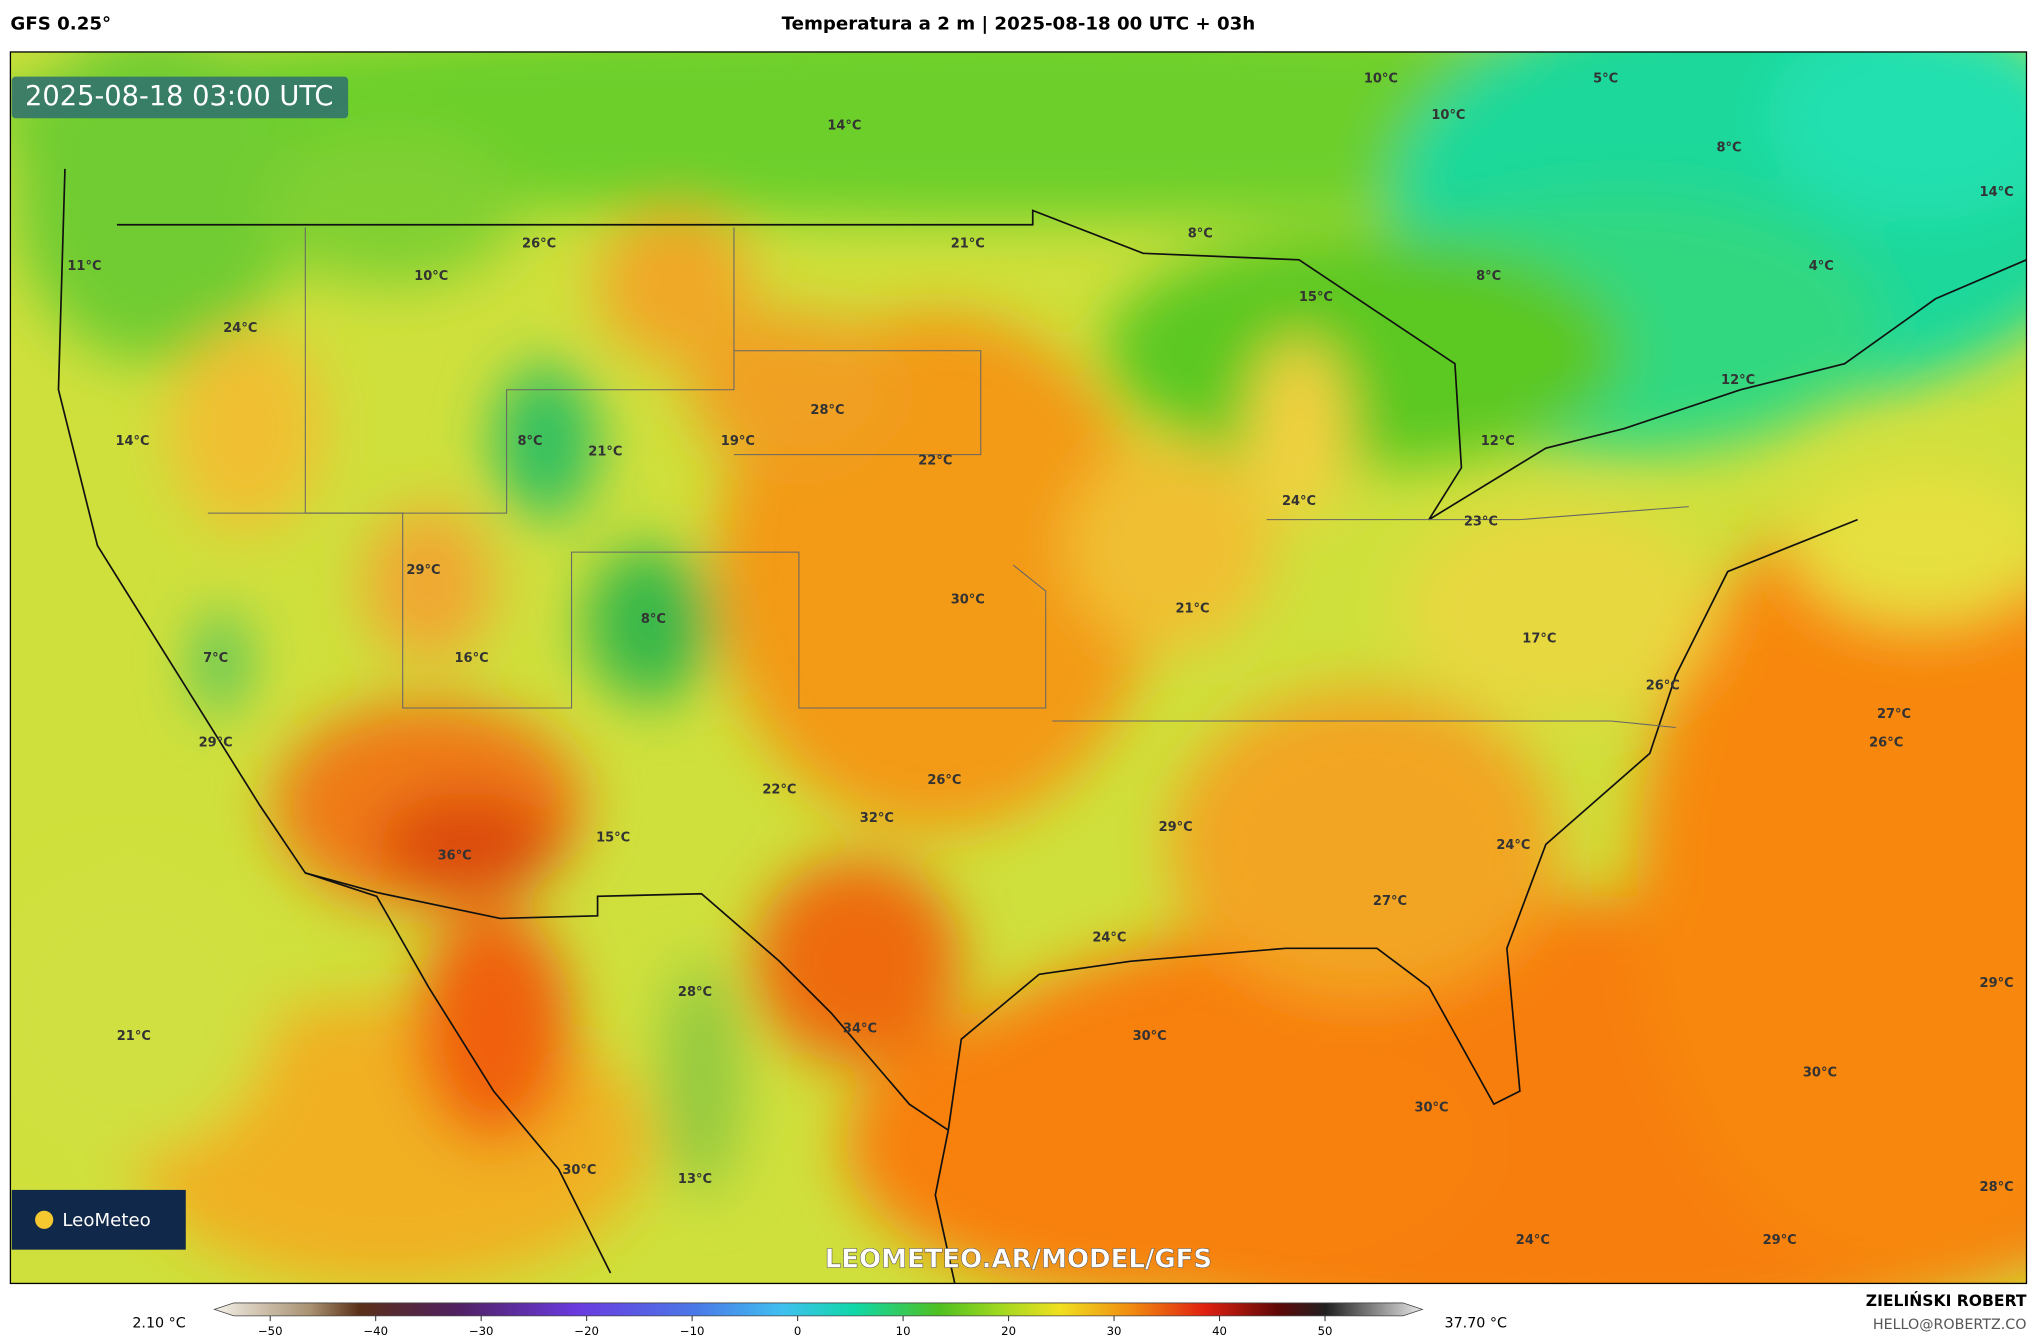 The width and height of the screenshot is (2033, 1338). Describe the element at coordinates (215, 658) in the screenshot. I see `temperature-label: 7°C` at that location.